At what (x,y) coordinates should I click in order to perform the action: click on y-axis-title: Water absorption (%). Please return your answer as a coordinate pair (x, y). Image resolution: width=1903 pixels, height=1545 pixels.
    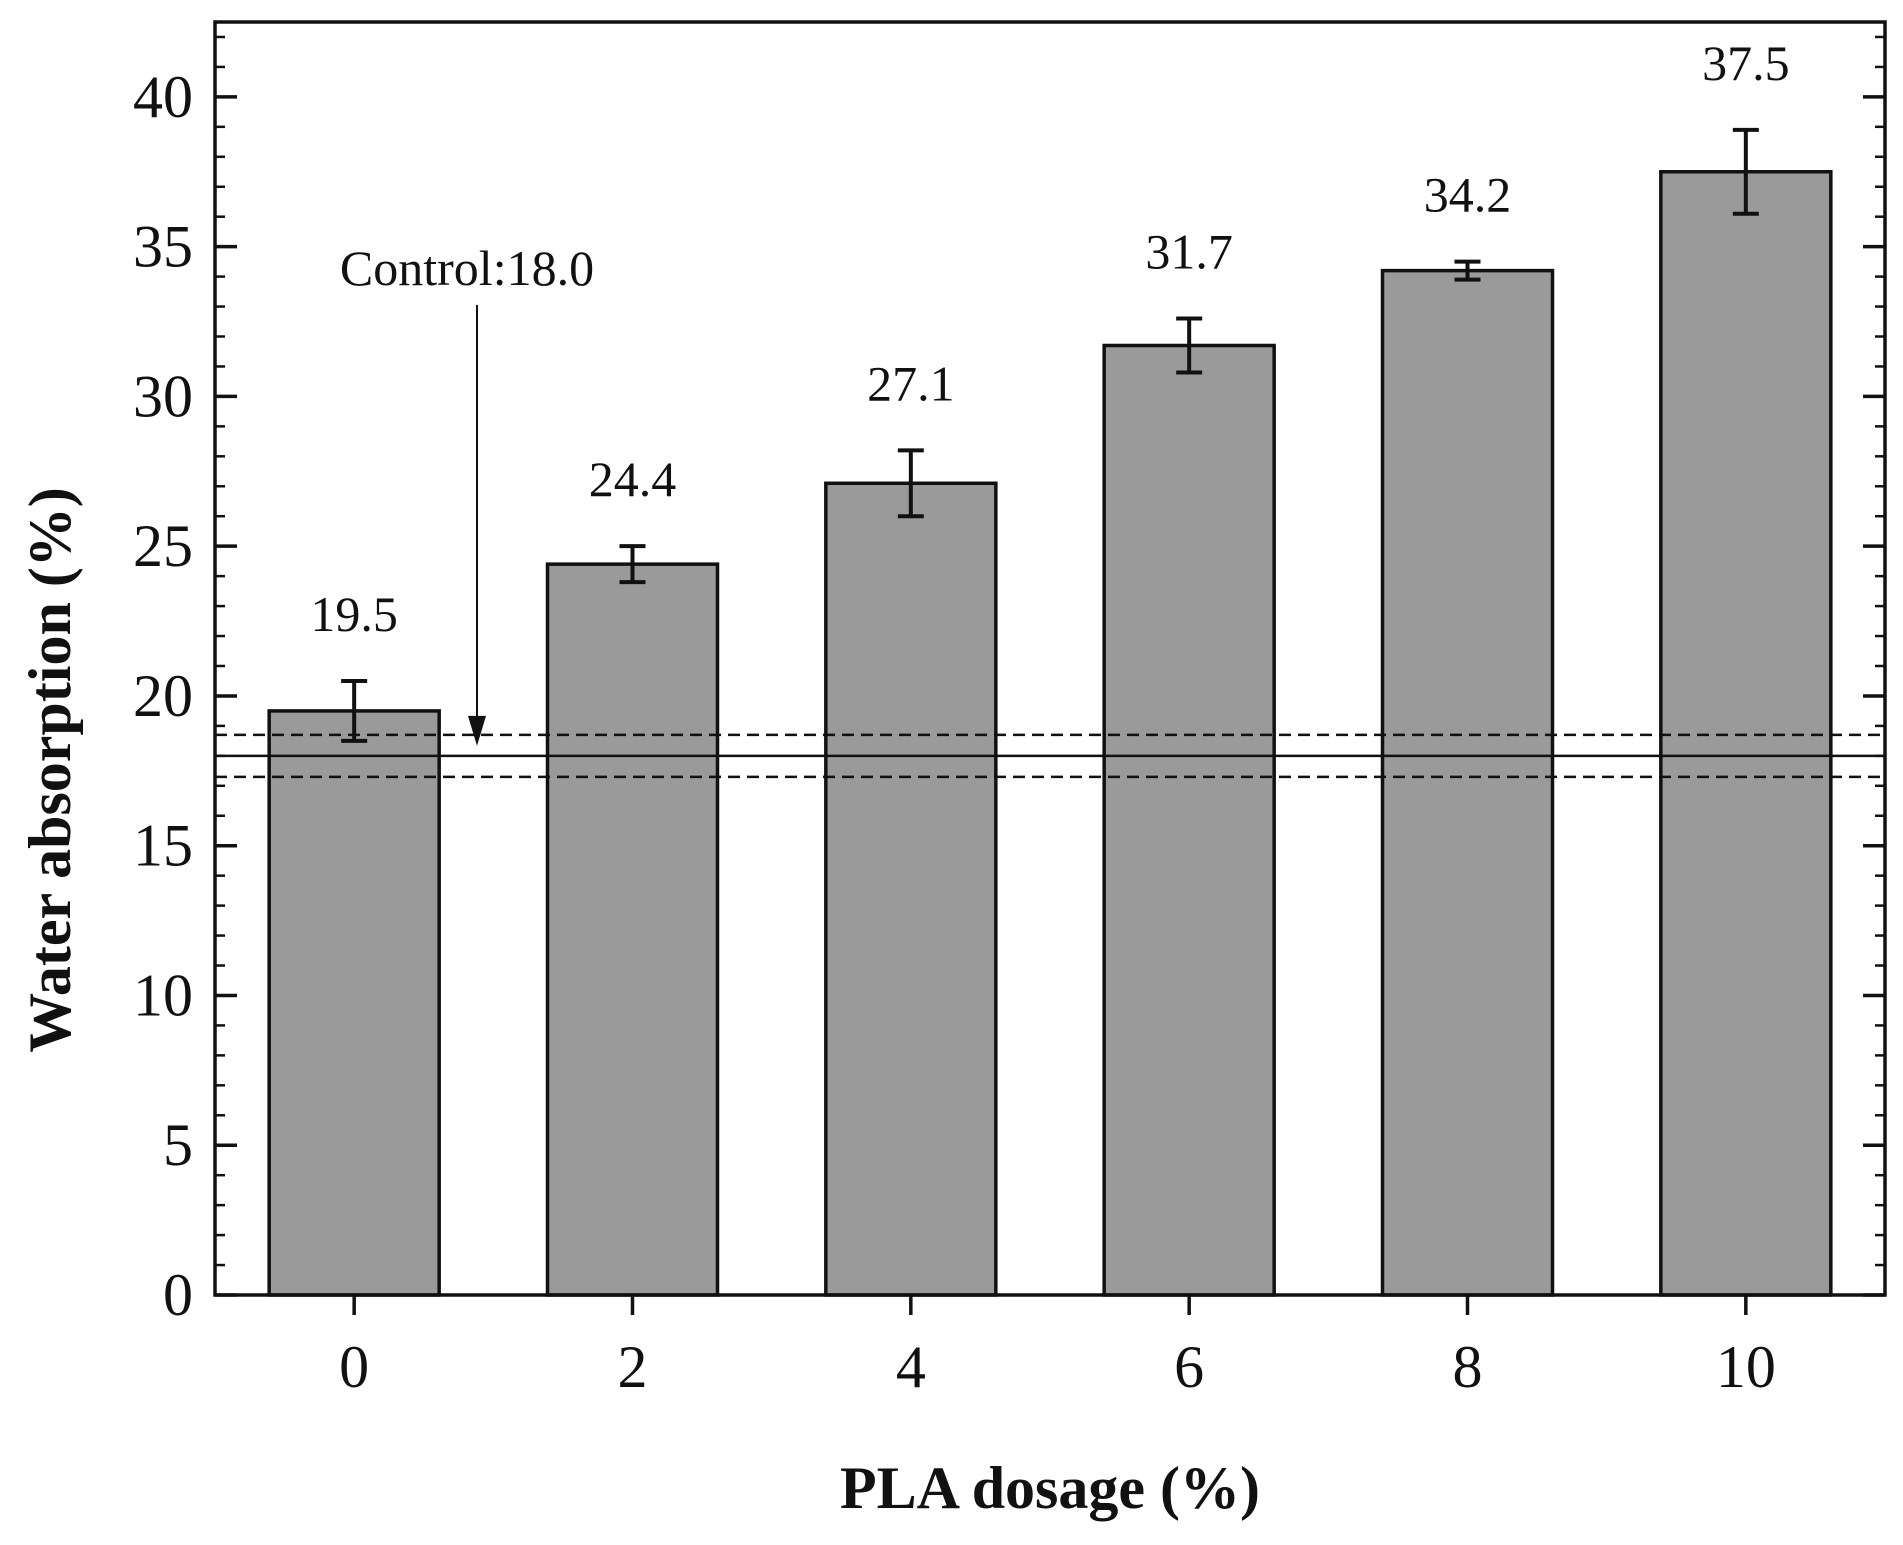
    Looking at the image, I should click on (50, 770).